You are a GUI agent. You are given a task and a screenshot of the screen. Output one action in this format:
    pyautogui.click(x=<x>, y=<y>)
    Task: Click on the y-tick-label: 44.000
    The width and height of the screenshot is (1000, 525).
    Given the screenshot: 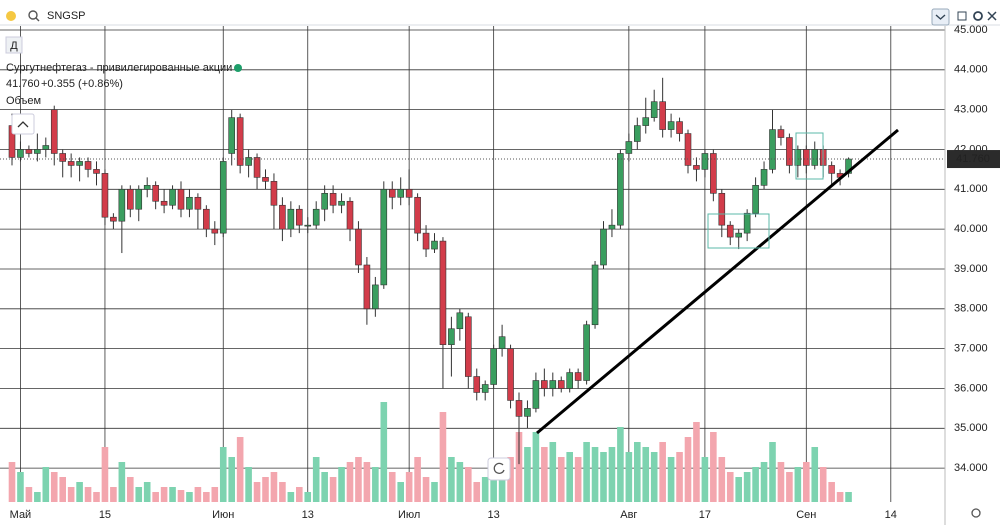 What is the action you would take?
    pyautogui.click(x=971, y=70)
    